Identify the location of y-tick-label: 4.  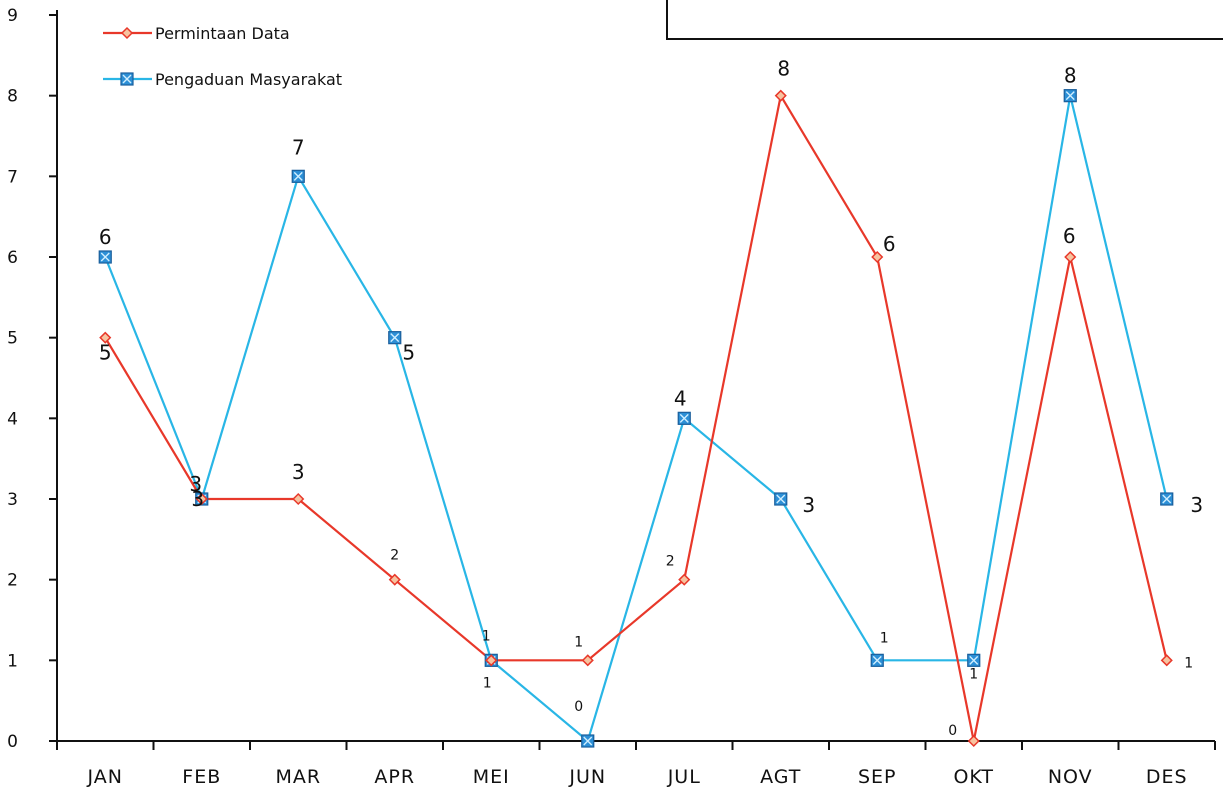
(12, 419).